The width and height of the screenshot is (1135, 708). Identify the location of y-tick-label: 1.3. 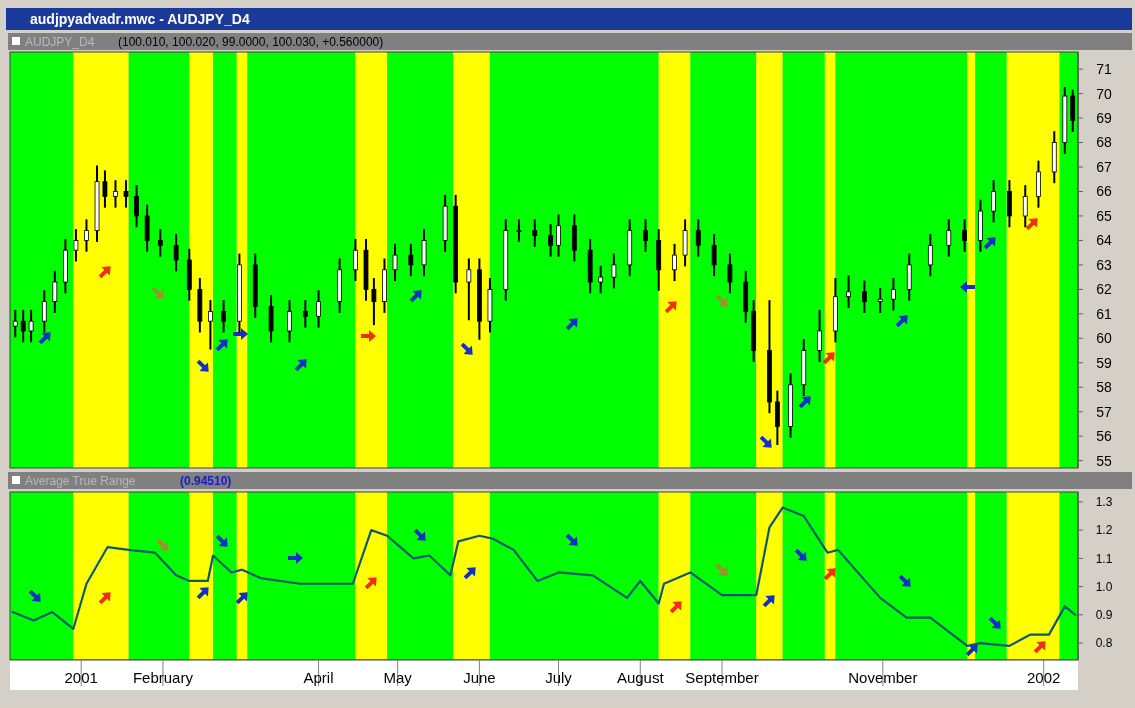
(1104, 502).